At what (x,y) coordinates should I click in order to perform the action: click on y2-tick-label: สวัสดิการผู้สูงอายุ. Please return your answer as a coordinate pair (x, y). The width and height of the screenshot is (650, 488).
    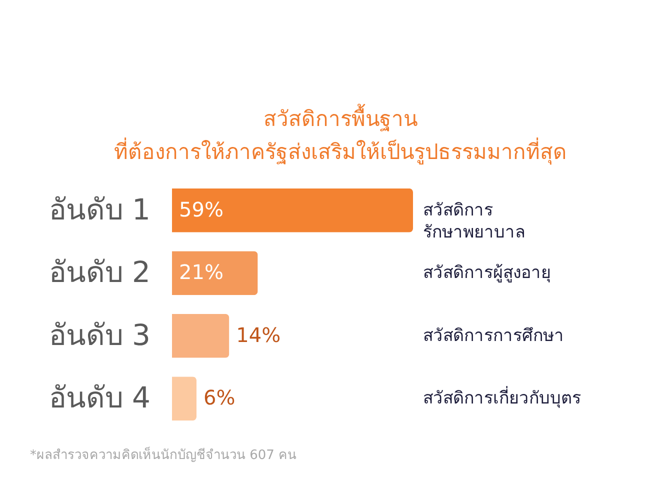
    Looking at the image, I should click on (487, 273).